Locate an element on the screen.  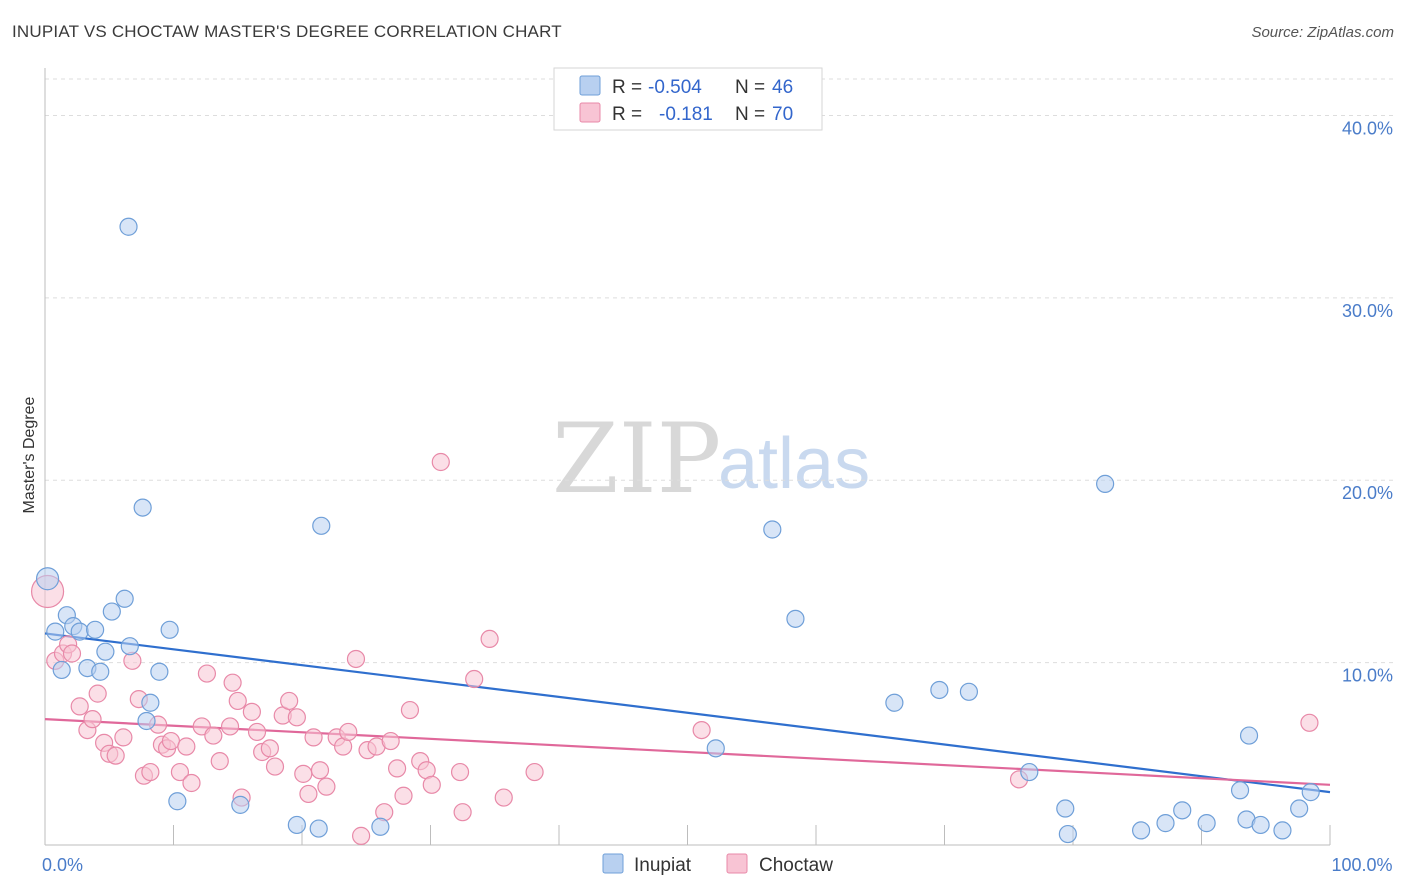
series-legend: Inupiat Choctaw is located at coordinates (717, 864).